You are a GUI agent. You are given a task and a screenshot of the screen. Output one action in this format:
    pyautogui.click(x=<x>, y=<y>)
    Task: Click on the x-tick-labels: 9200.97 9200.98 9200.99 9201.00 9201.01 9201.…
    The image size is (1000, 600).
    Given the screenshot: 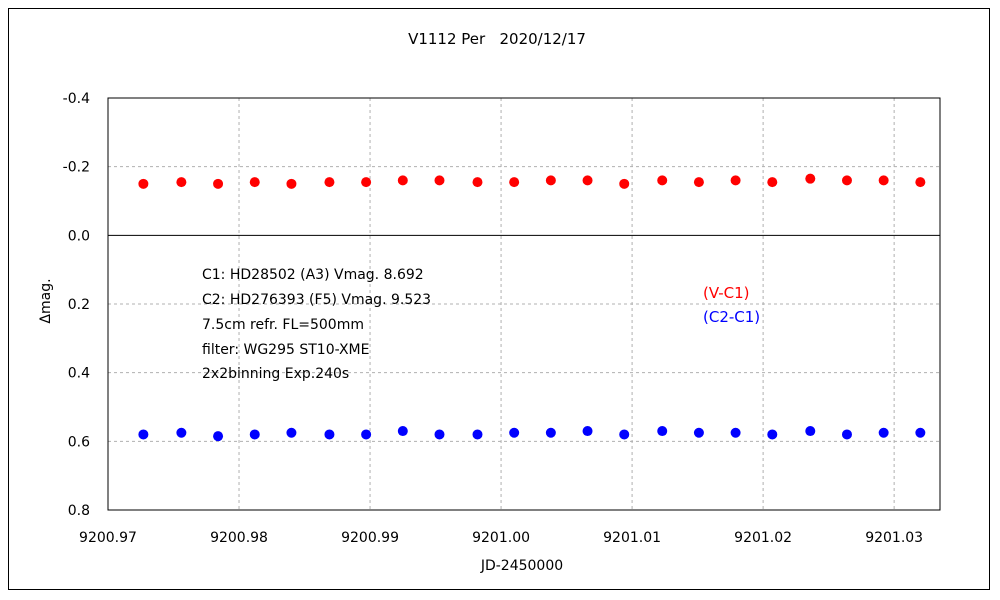 What is the action you would take?
    pyautogui.click(x=501, y=538)
    